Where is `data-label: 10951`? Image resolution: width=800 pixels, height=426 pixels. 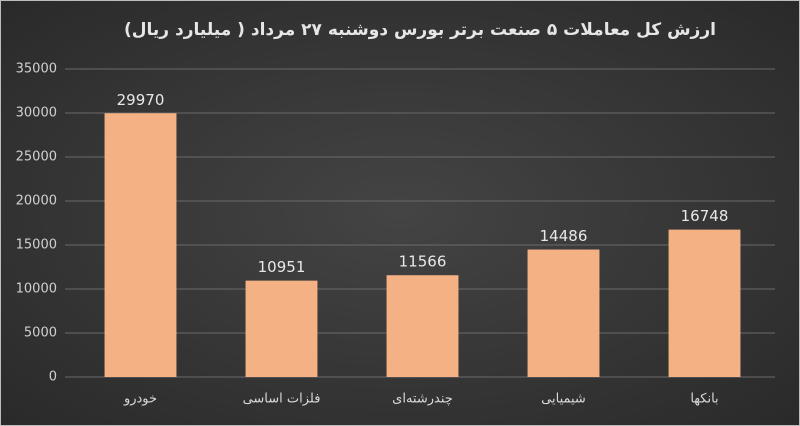
data-label: 10951 is located at coordinates (282, 267).